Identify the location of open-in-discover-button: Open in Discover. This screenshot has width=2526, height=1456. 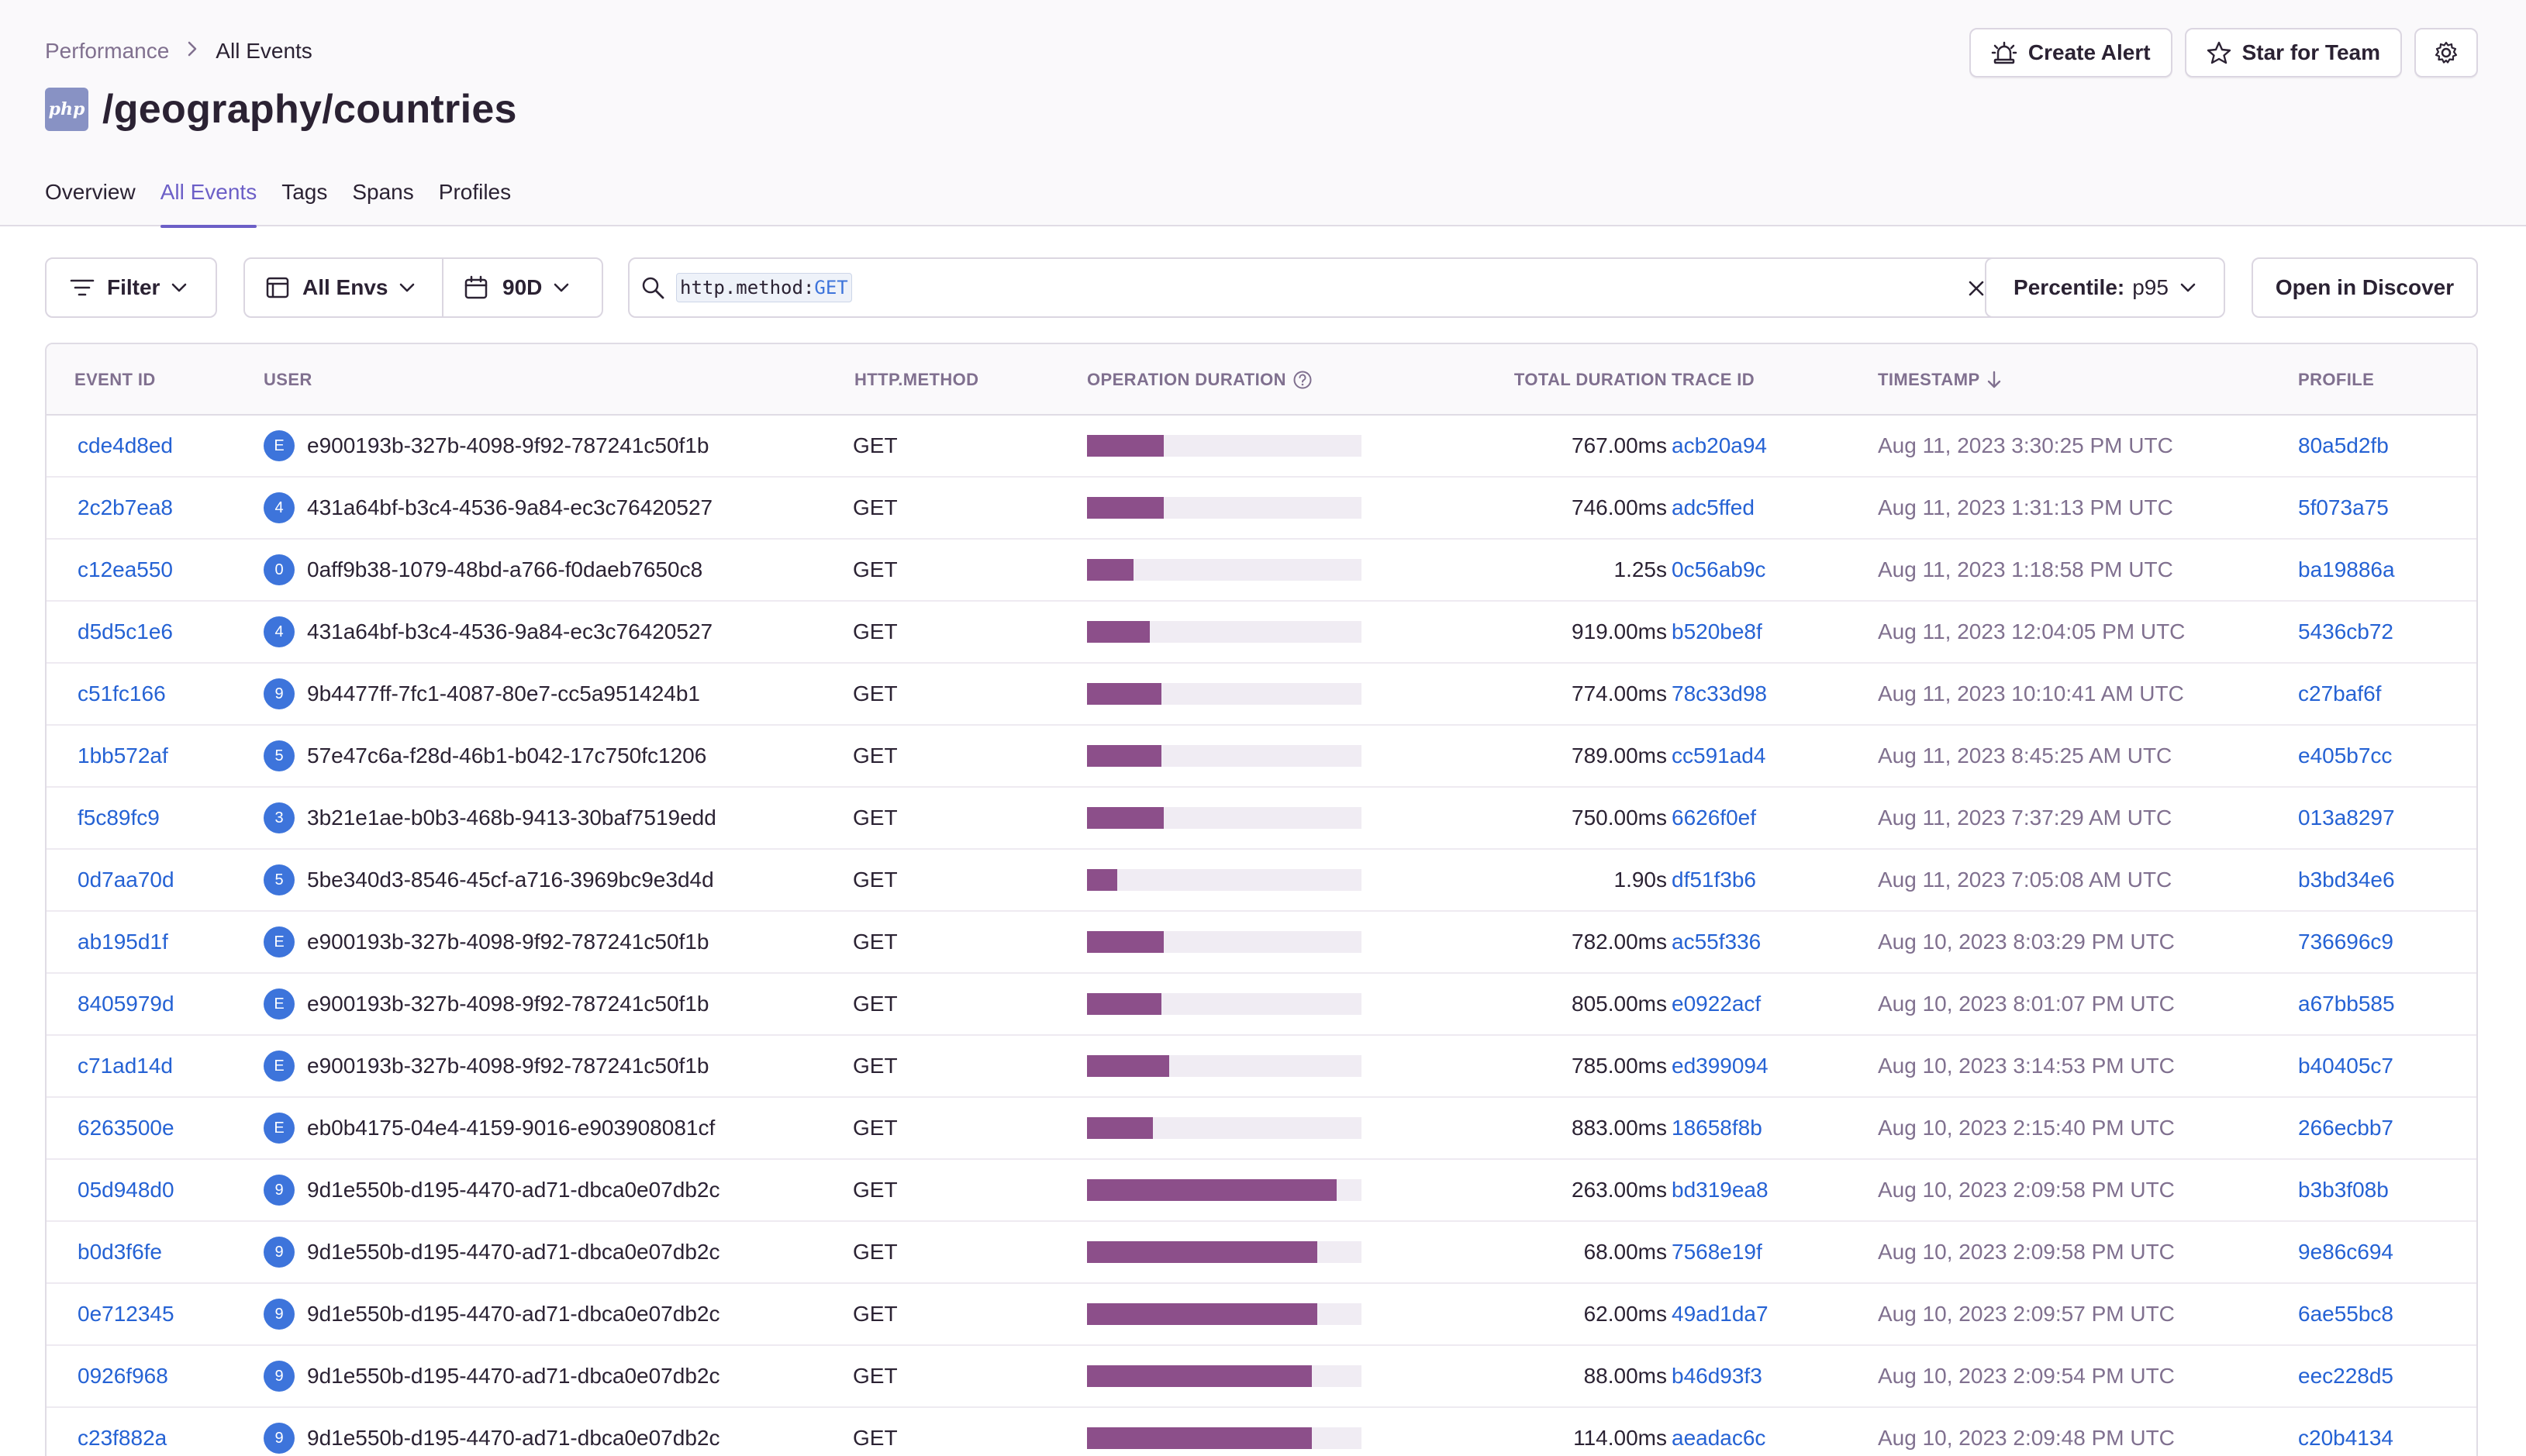
(2365, 287).